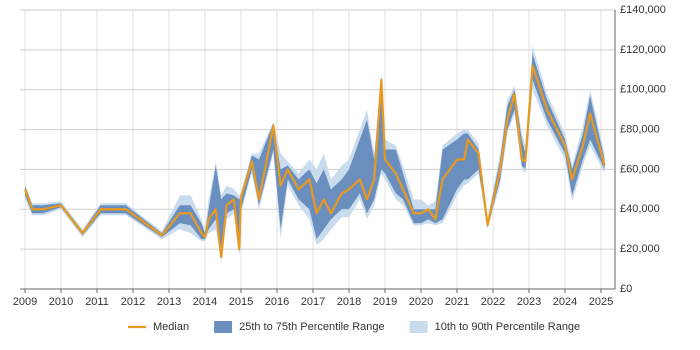 The width and height of the screenshot is (700, 350). Describe the element at coordinates (133, 302) in the screenshot. I see `x-tick-label: 2012` at that location.